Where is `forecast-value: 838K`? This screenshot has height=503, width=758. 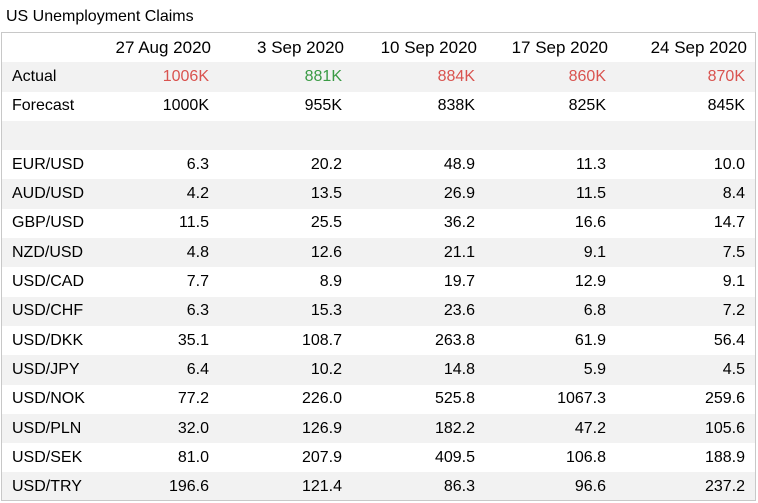
forecast-value: 838K is located at coordinates (456, 106).